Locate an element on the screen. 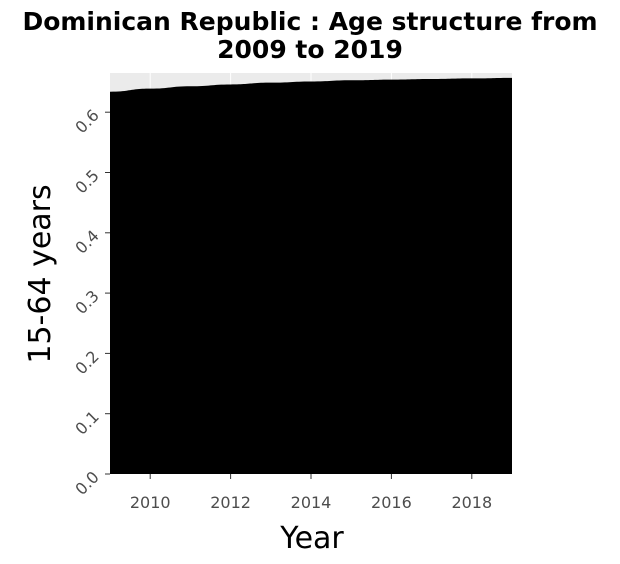 This screenshot has height=564, width=620. chart-title-line-1: Dominican Republic : Age structure from is located at coordinates (309, 21).